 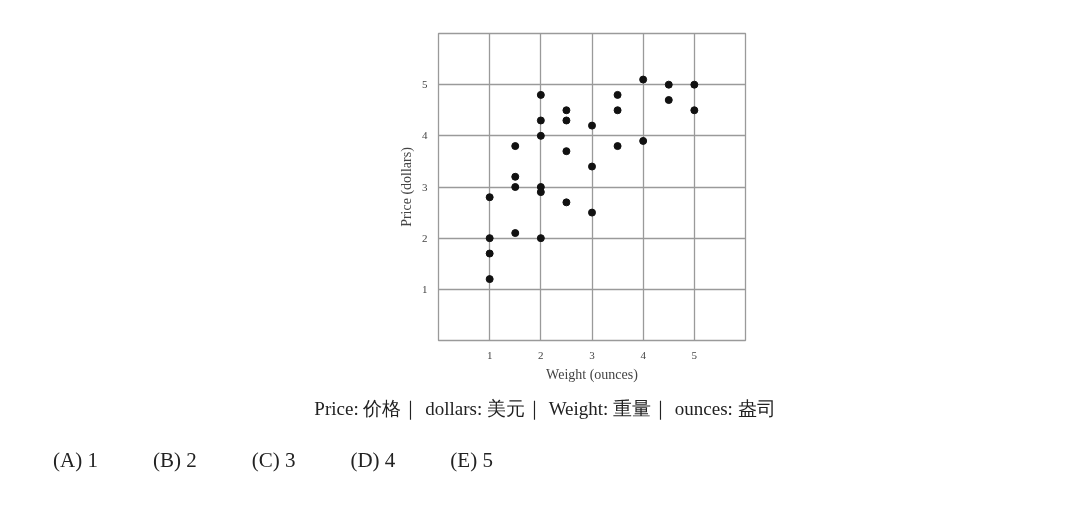 What do you see at coordinates (174, 460) in the screenshot?
I see `text: (B) 2` at bounding box center [174, 460].